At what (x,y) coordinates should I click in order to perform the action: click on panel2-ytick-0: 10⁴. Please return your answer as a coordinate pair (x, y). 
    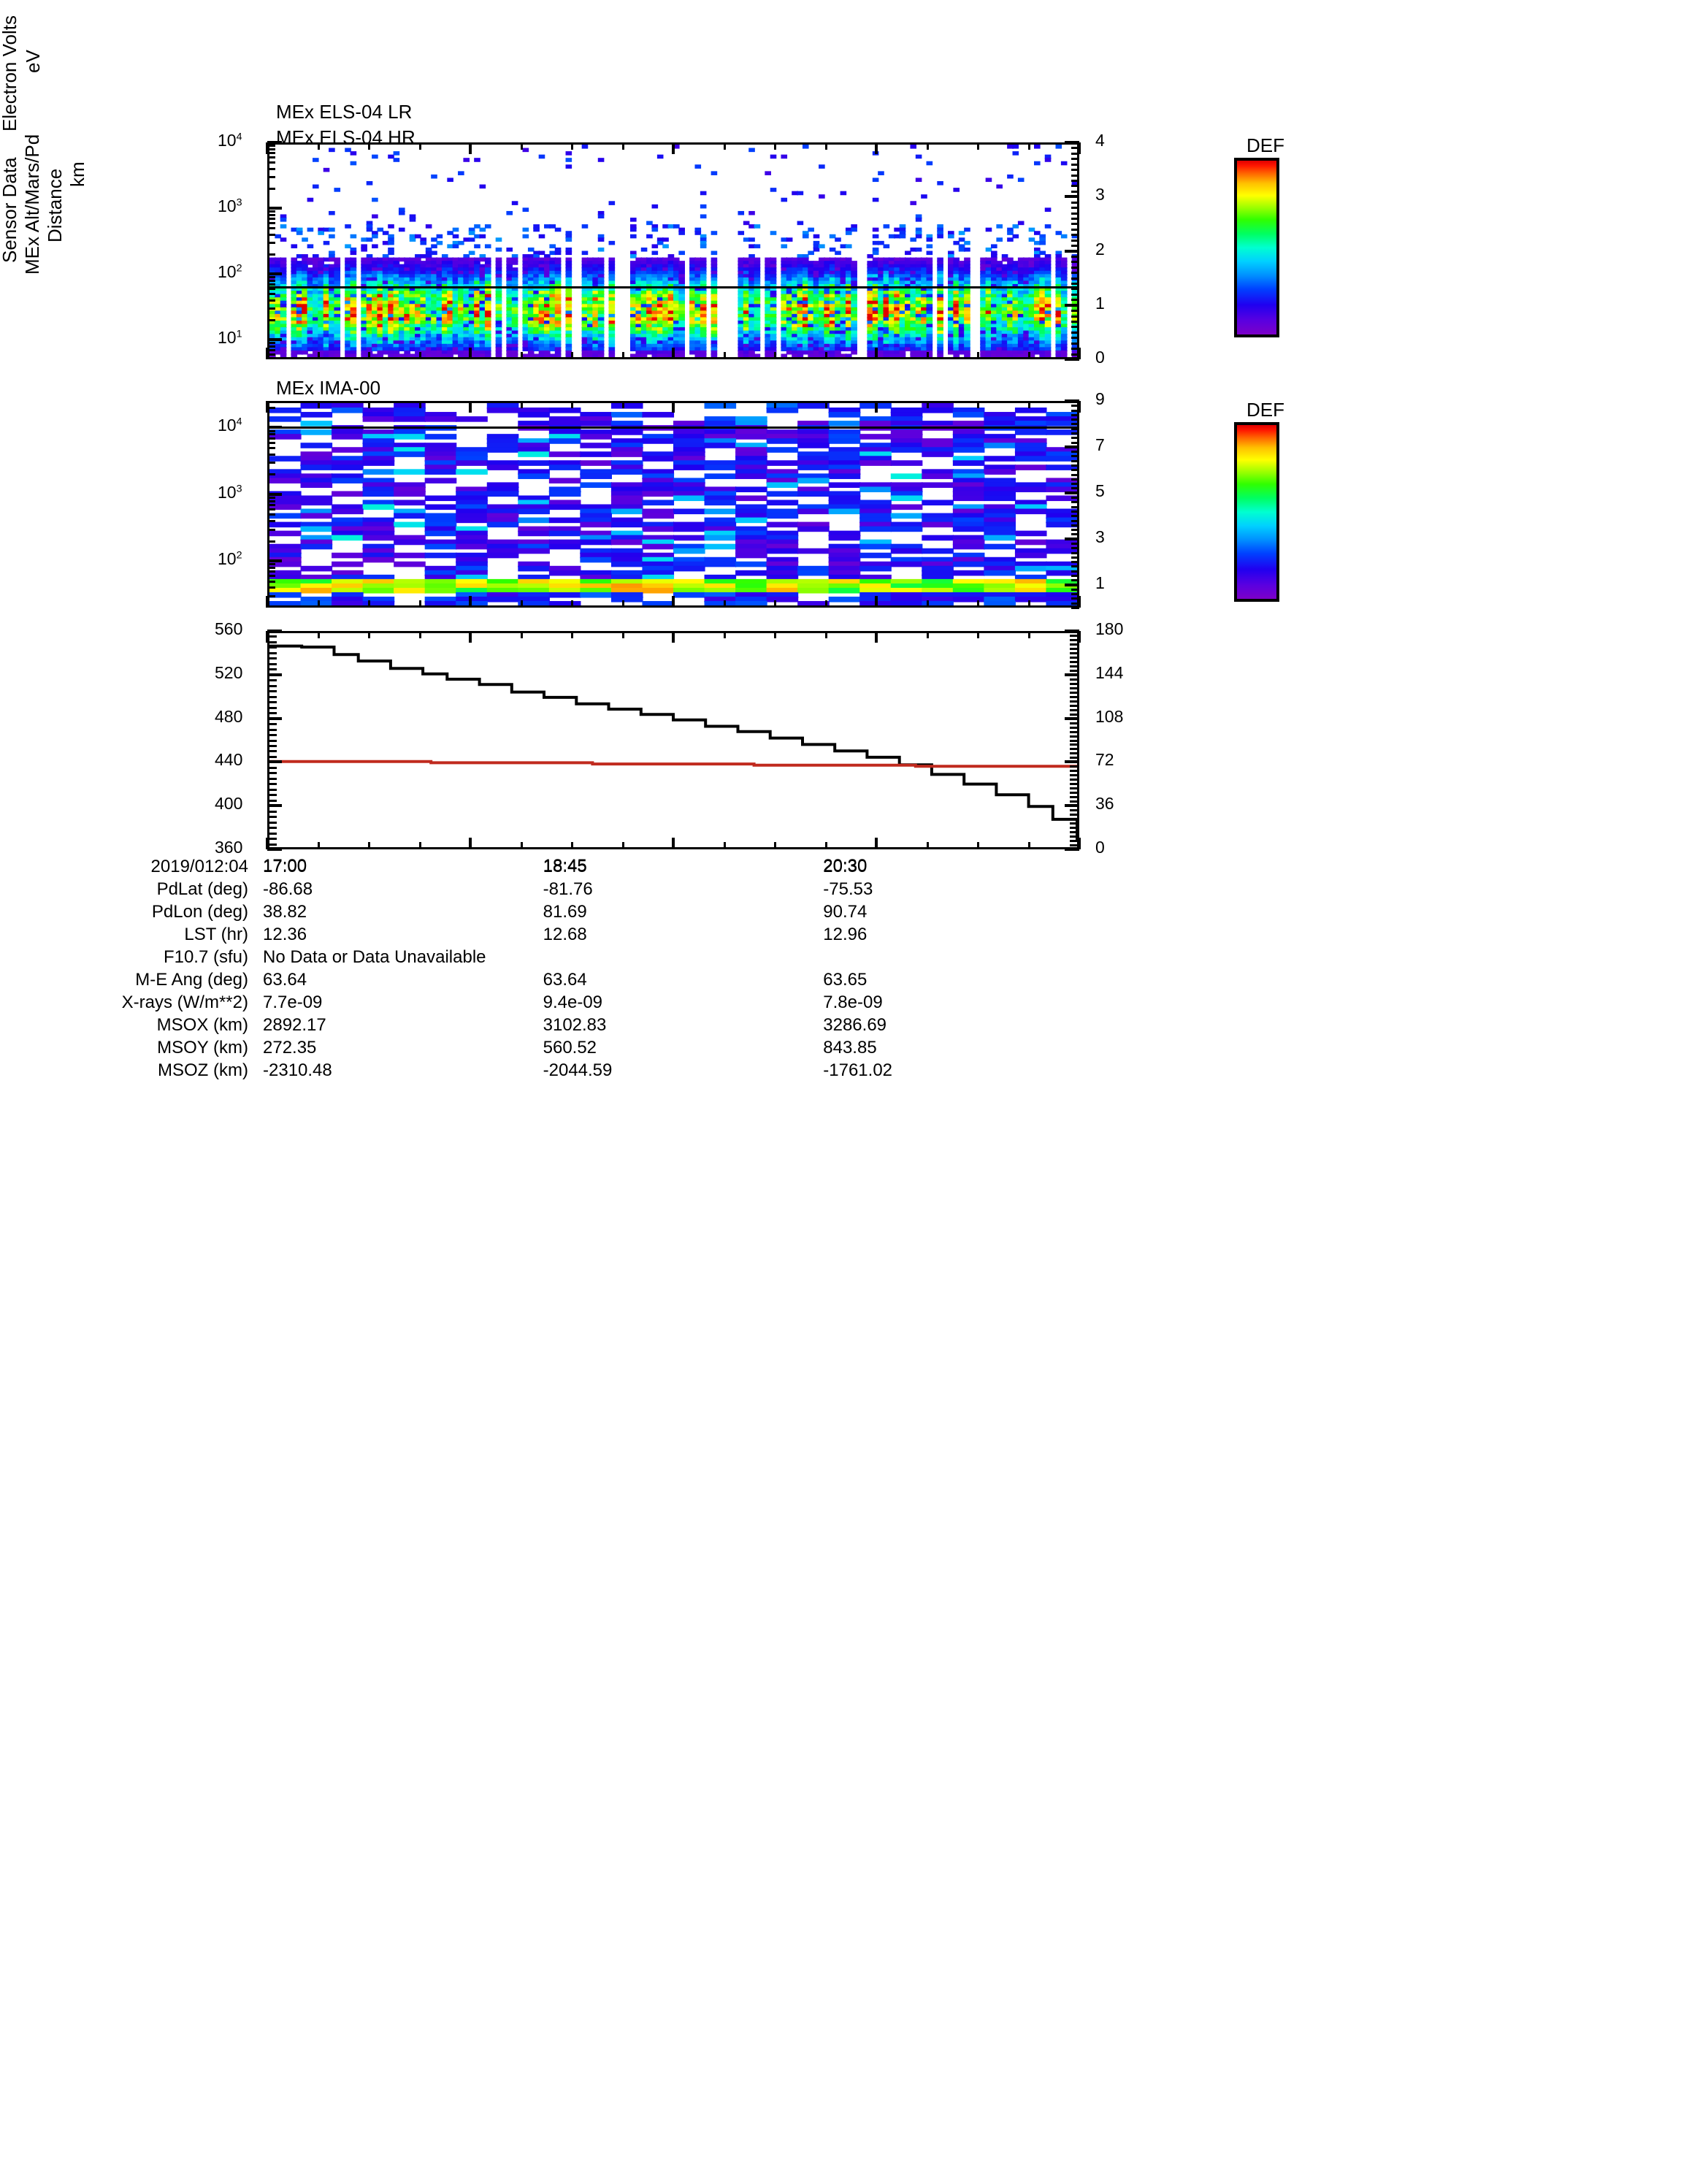
    Looking at the image, I should click on (230, 425).